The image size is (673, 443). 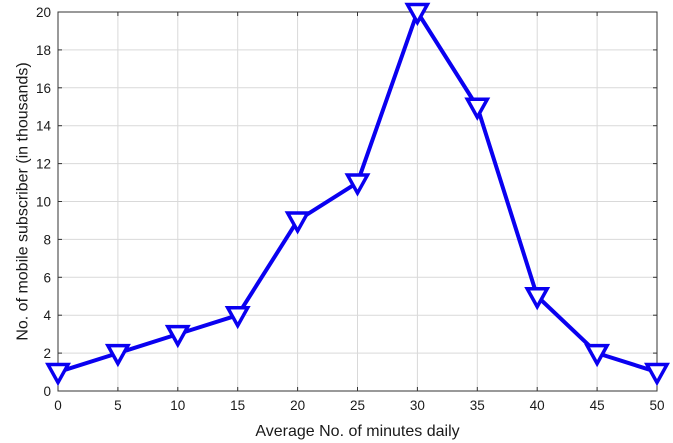 I want to click on y-tick-label: 4, so click(x=47, y=315).